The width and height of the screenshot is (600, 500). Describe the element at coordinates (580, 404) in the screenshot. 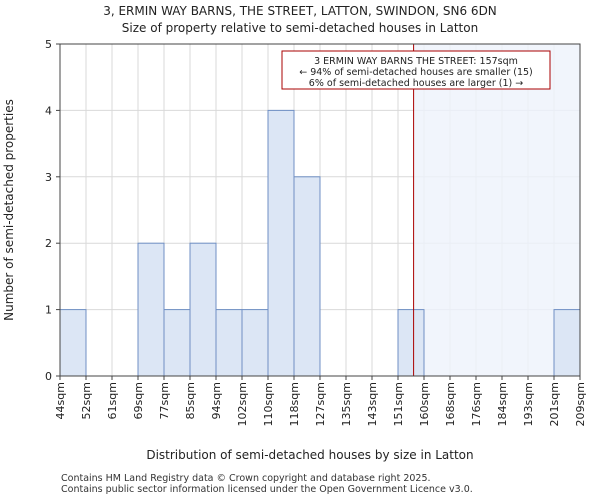

I see `x-tick-label: 209sqm` at that location.